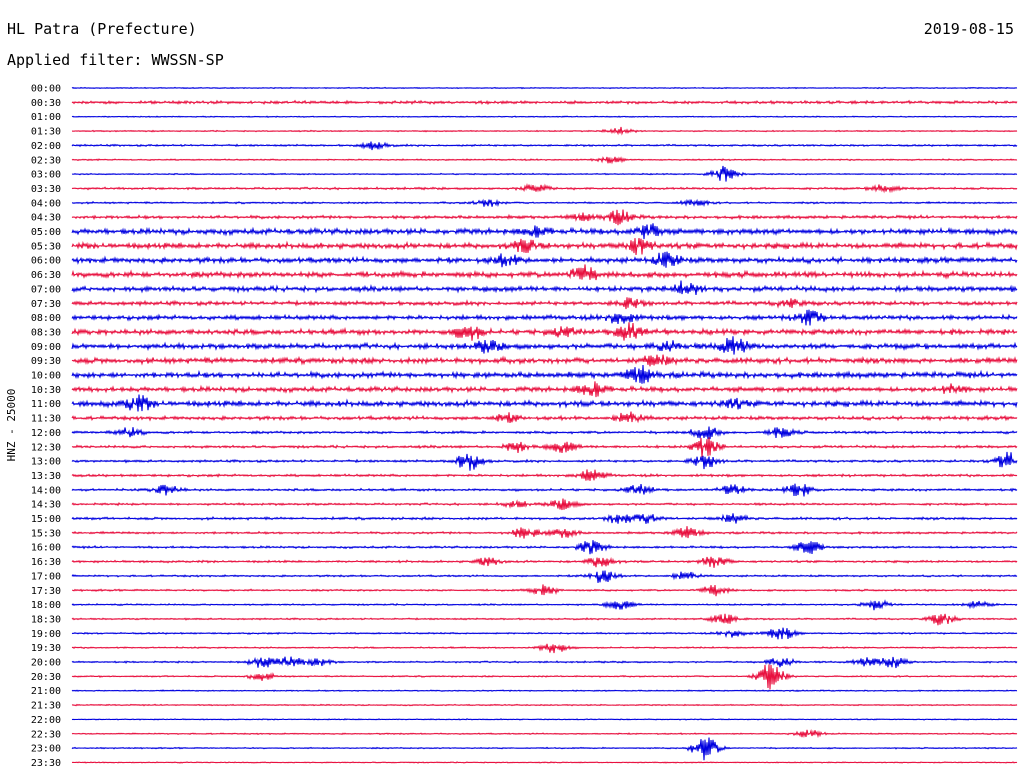 The image size is (1024, 780). Describe the element at coordinates (46, 591) in the screenshot. I see `row-time-label: 17:30` at that location.